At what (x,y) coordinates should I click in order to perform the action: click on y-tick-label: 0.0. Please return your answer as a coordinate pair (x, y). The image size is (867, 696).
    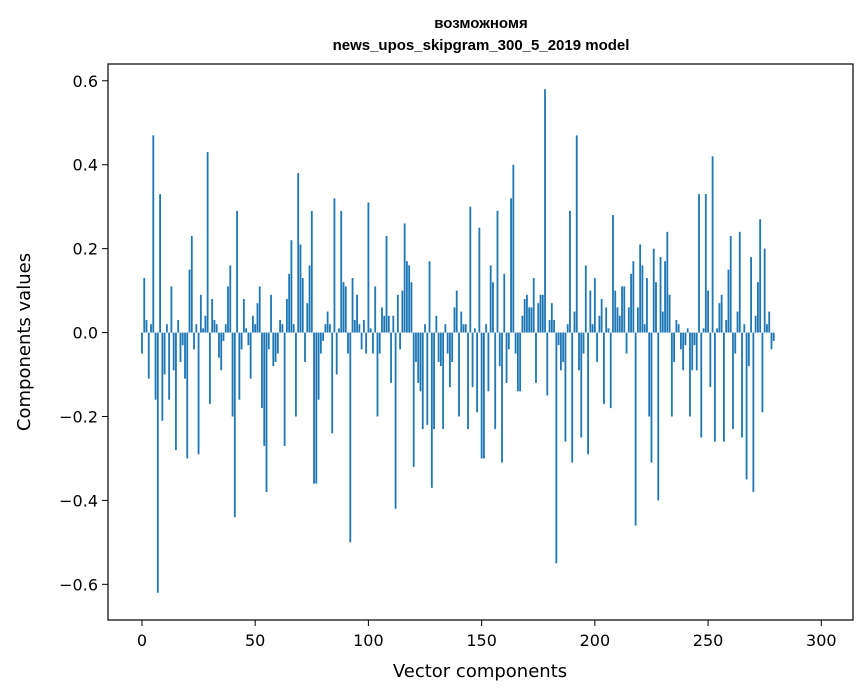
    Looking at the image, I should click on (85, 333).